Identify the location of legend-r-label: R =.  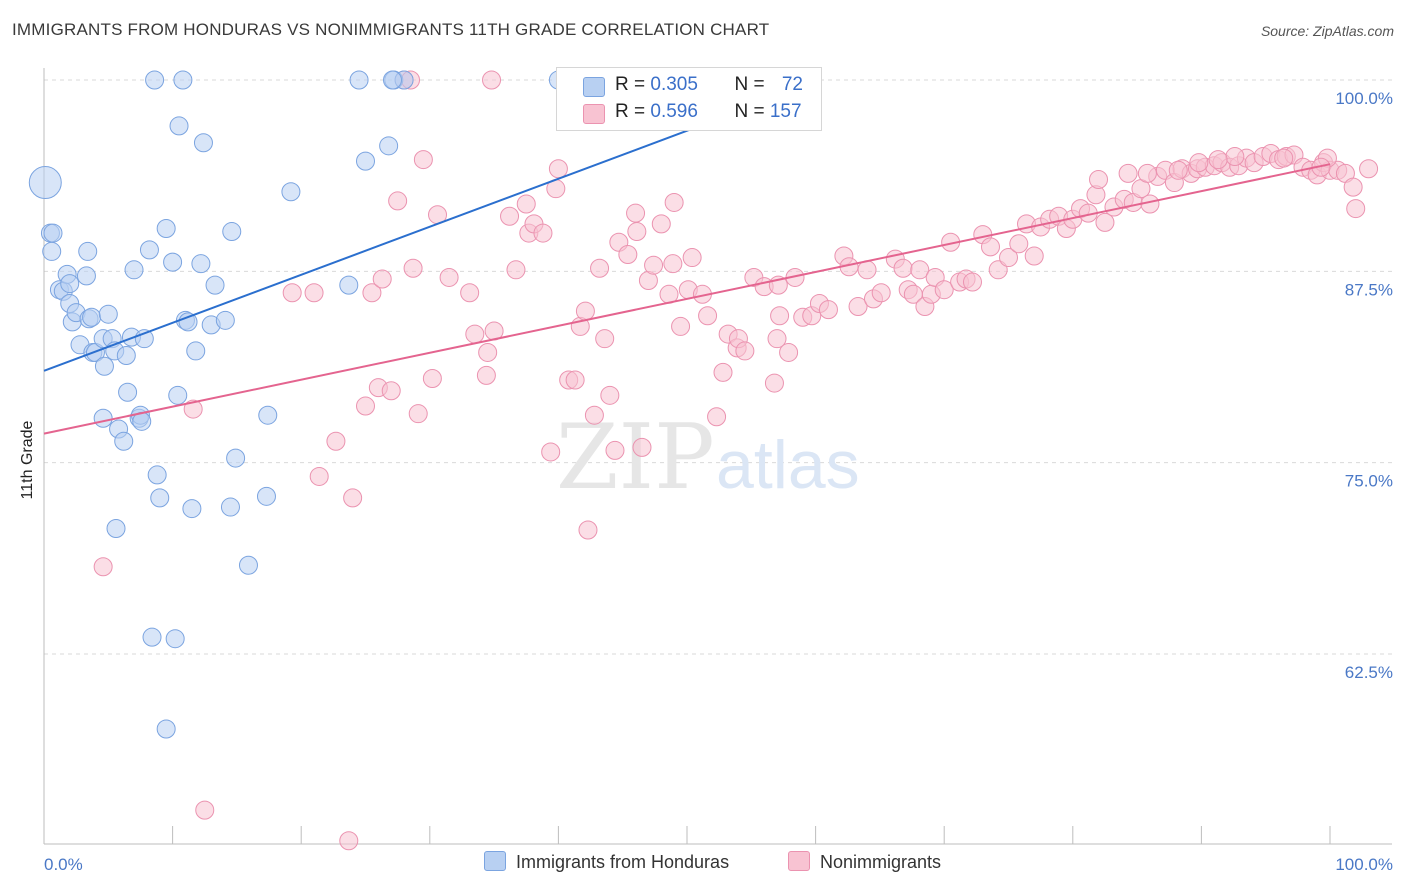
(633, 84).